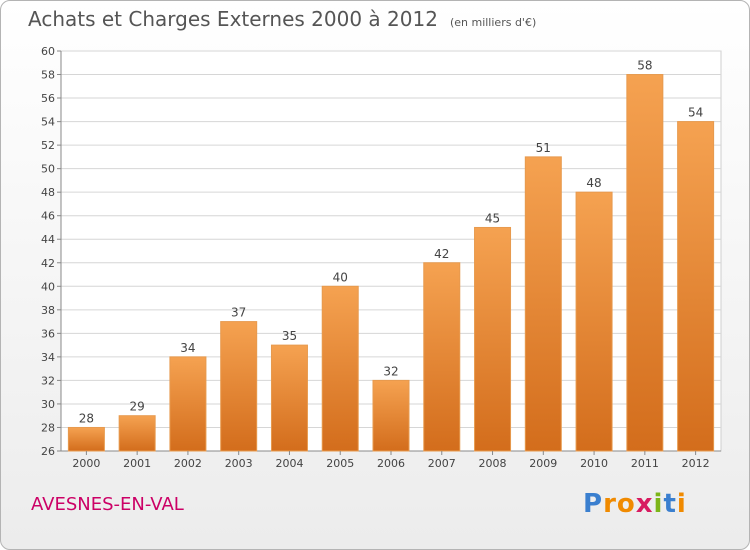  What do you see at coordinates (188, 463) in the screenshot?
I see `x-tick-label: 2002` at bounding box center [188, 463].